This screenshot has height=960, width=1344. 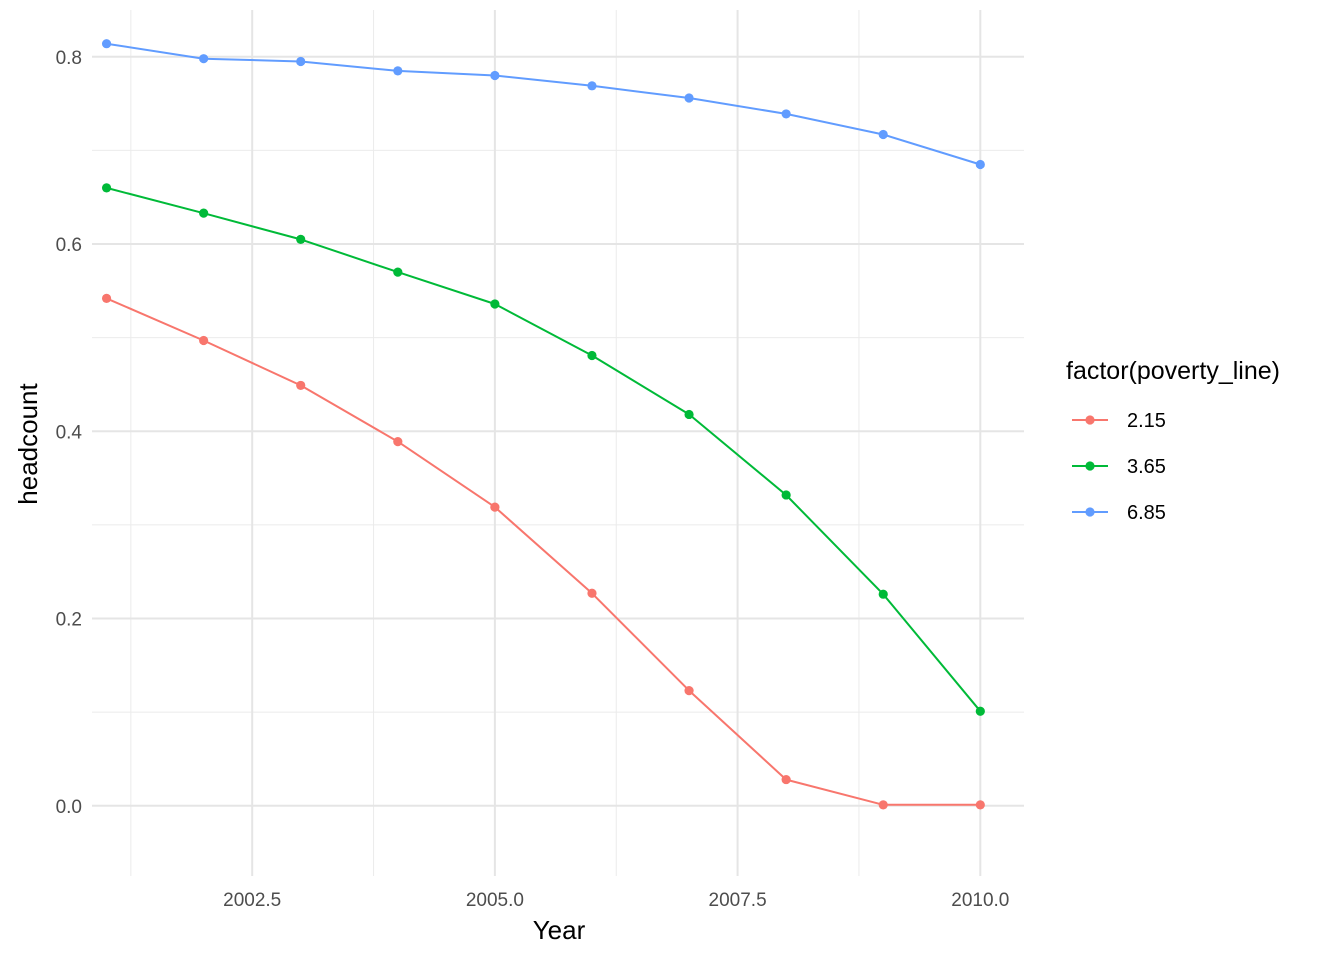 What do you see at coordinates (1146, 421) in the screenshot?
I see `legend-label: 2.15` at bounding box center [1146, 421].